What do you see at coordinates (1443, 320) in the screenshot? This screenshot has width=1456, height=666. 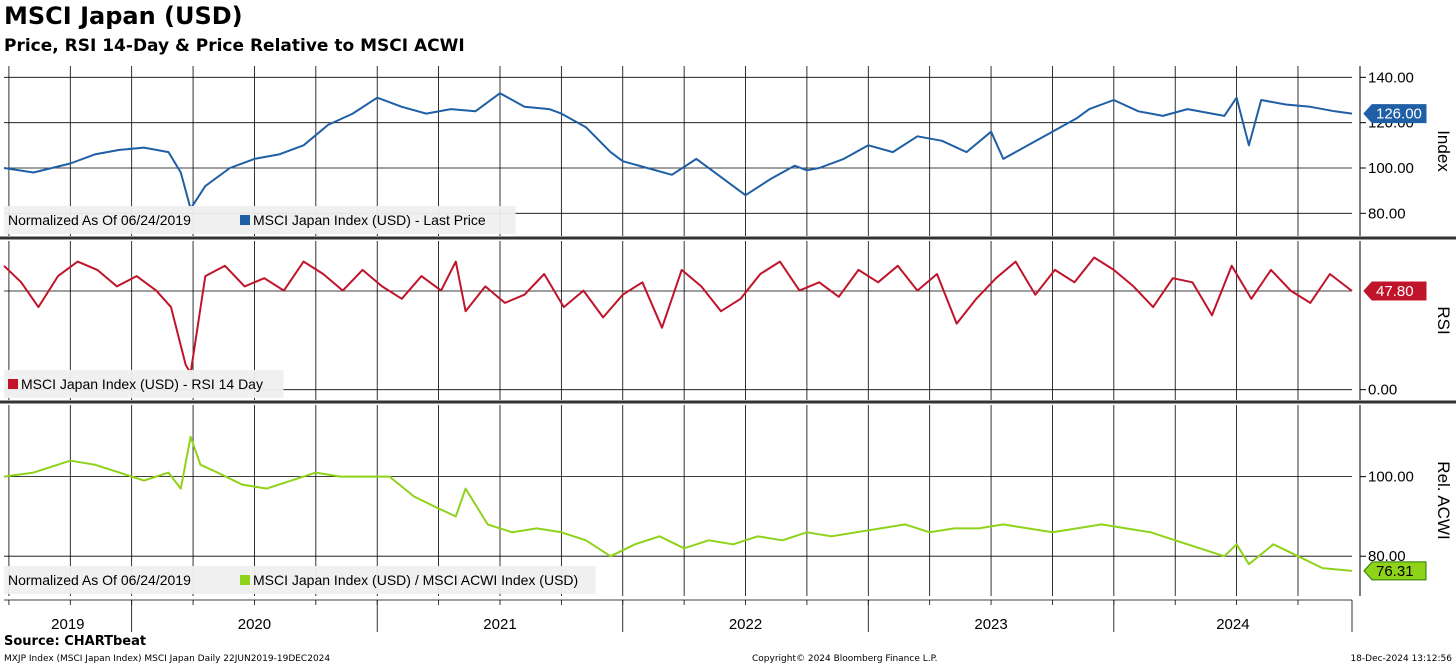 I see `y-axis-label: RSI` at bounding box center [1443, 320].